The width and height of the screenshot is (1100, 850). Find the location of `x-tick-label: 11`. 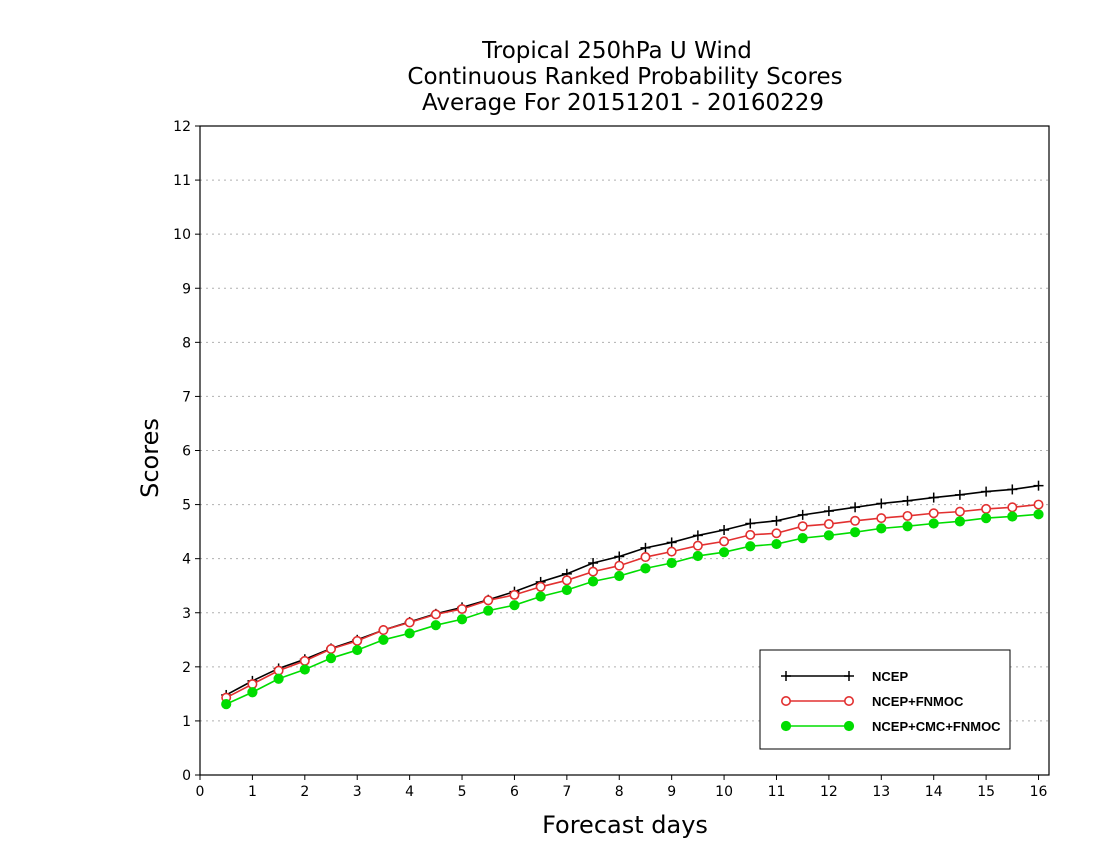

x-tick-label: 11 is located at coordinates (777, 792).